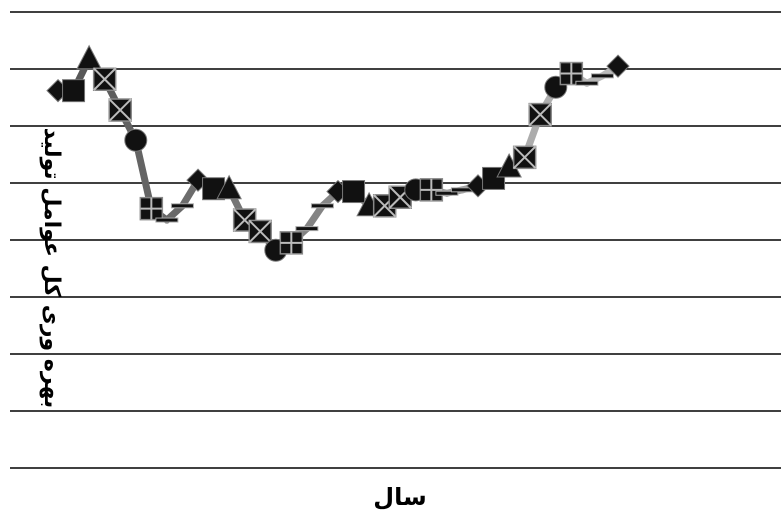 This screenshot has width=781, height=520. What do you see at coordinates (51, 268) in the screenshot?
I see `y-axis-title: بهره وری کل عوامل تولید` at bounding box center [51, 268].